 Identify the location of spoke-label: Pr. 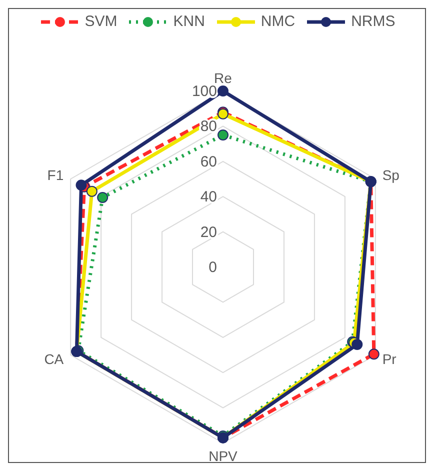
(389, 358).